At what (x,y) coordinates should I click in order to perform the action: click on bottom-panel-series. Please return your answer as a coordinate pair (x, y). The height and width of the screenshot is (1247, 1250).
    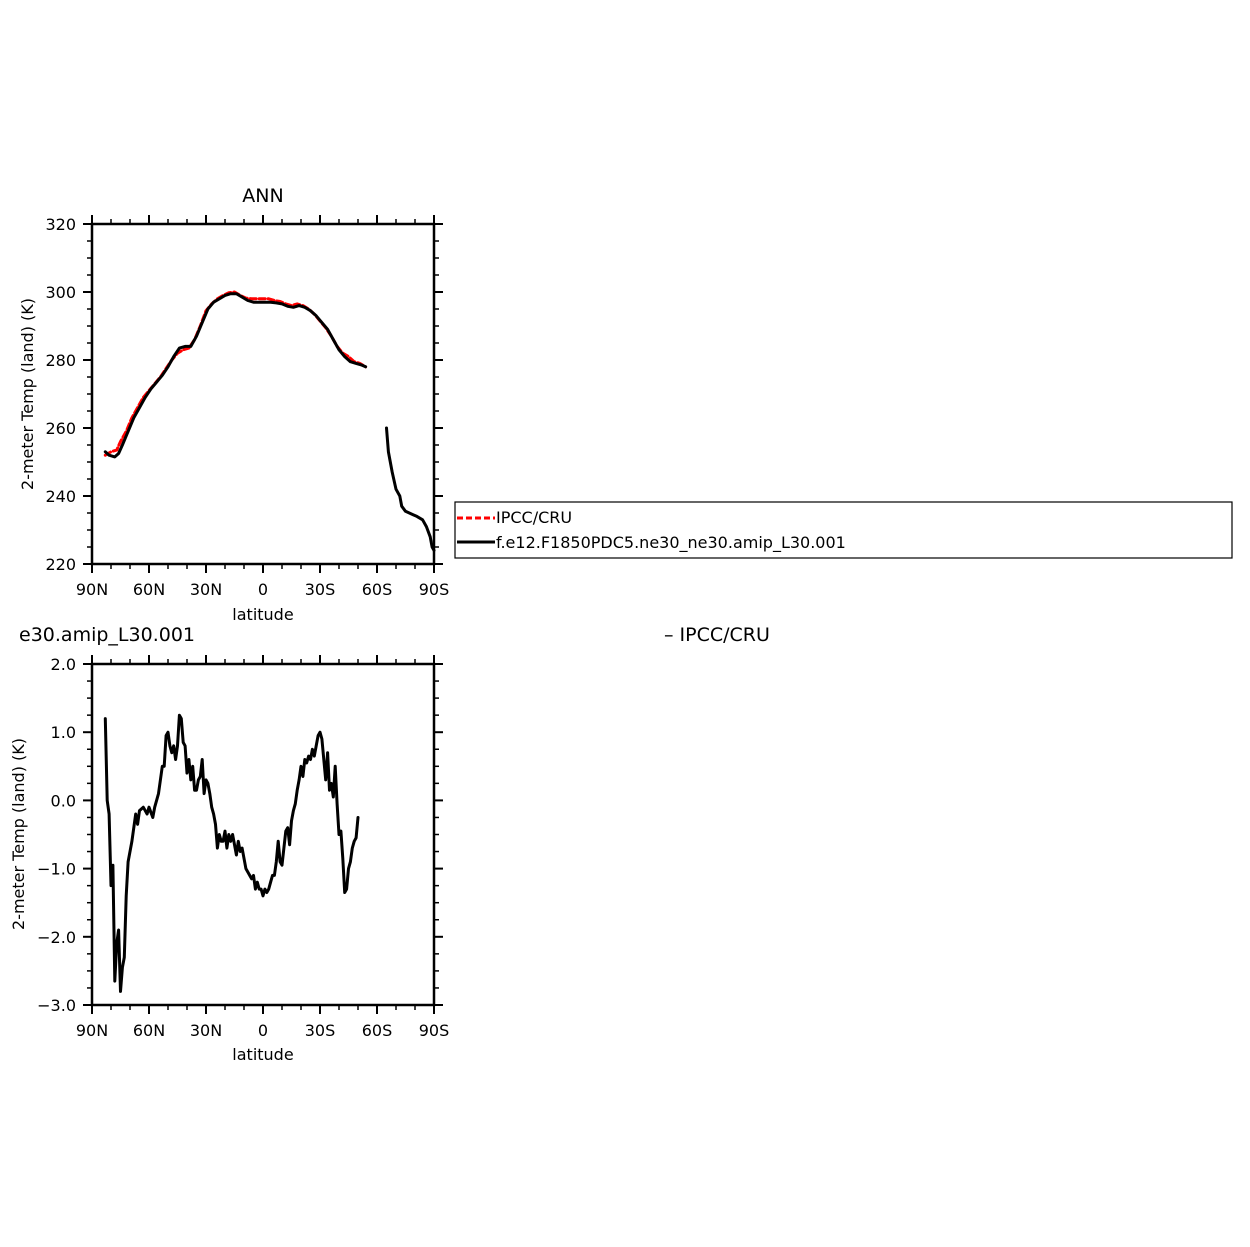
    Looking at the image, I should click on (231, 853).